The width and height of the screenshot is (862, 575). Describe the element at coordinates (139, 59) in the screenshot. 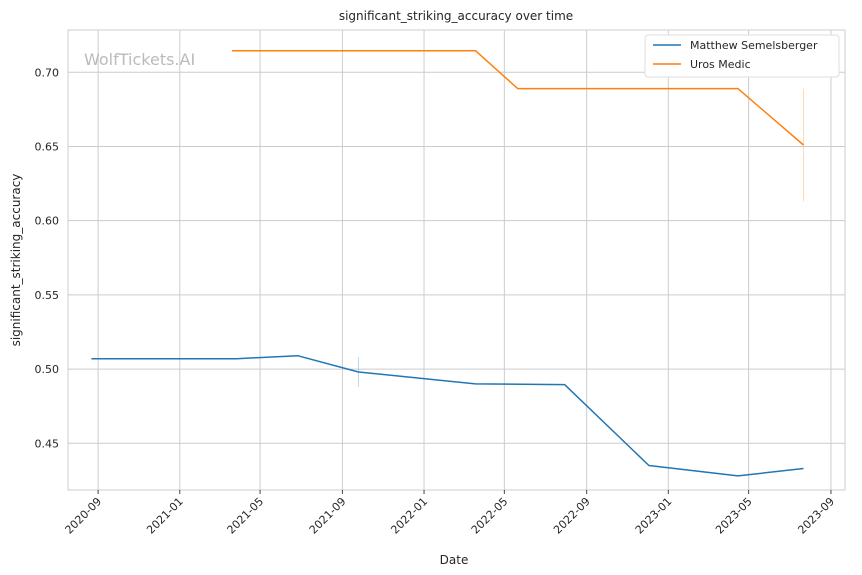

I see `watermark: WolfTickets.AI` at that location.